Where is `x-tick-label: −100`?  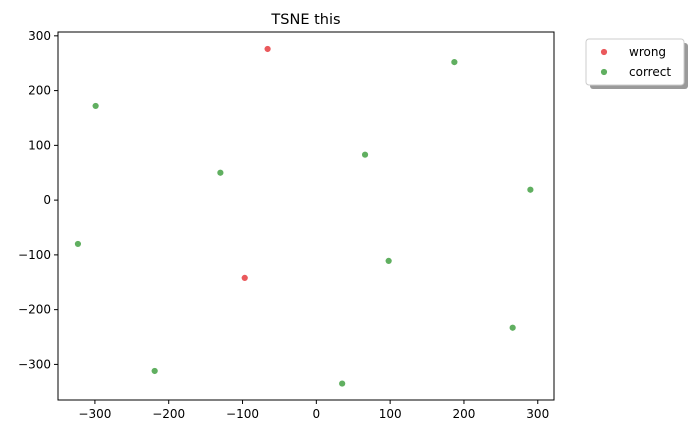 x-tick-label: −100 is located at coordinates (242, 414).